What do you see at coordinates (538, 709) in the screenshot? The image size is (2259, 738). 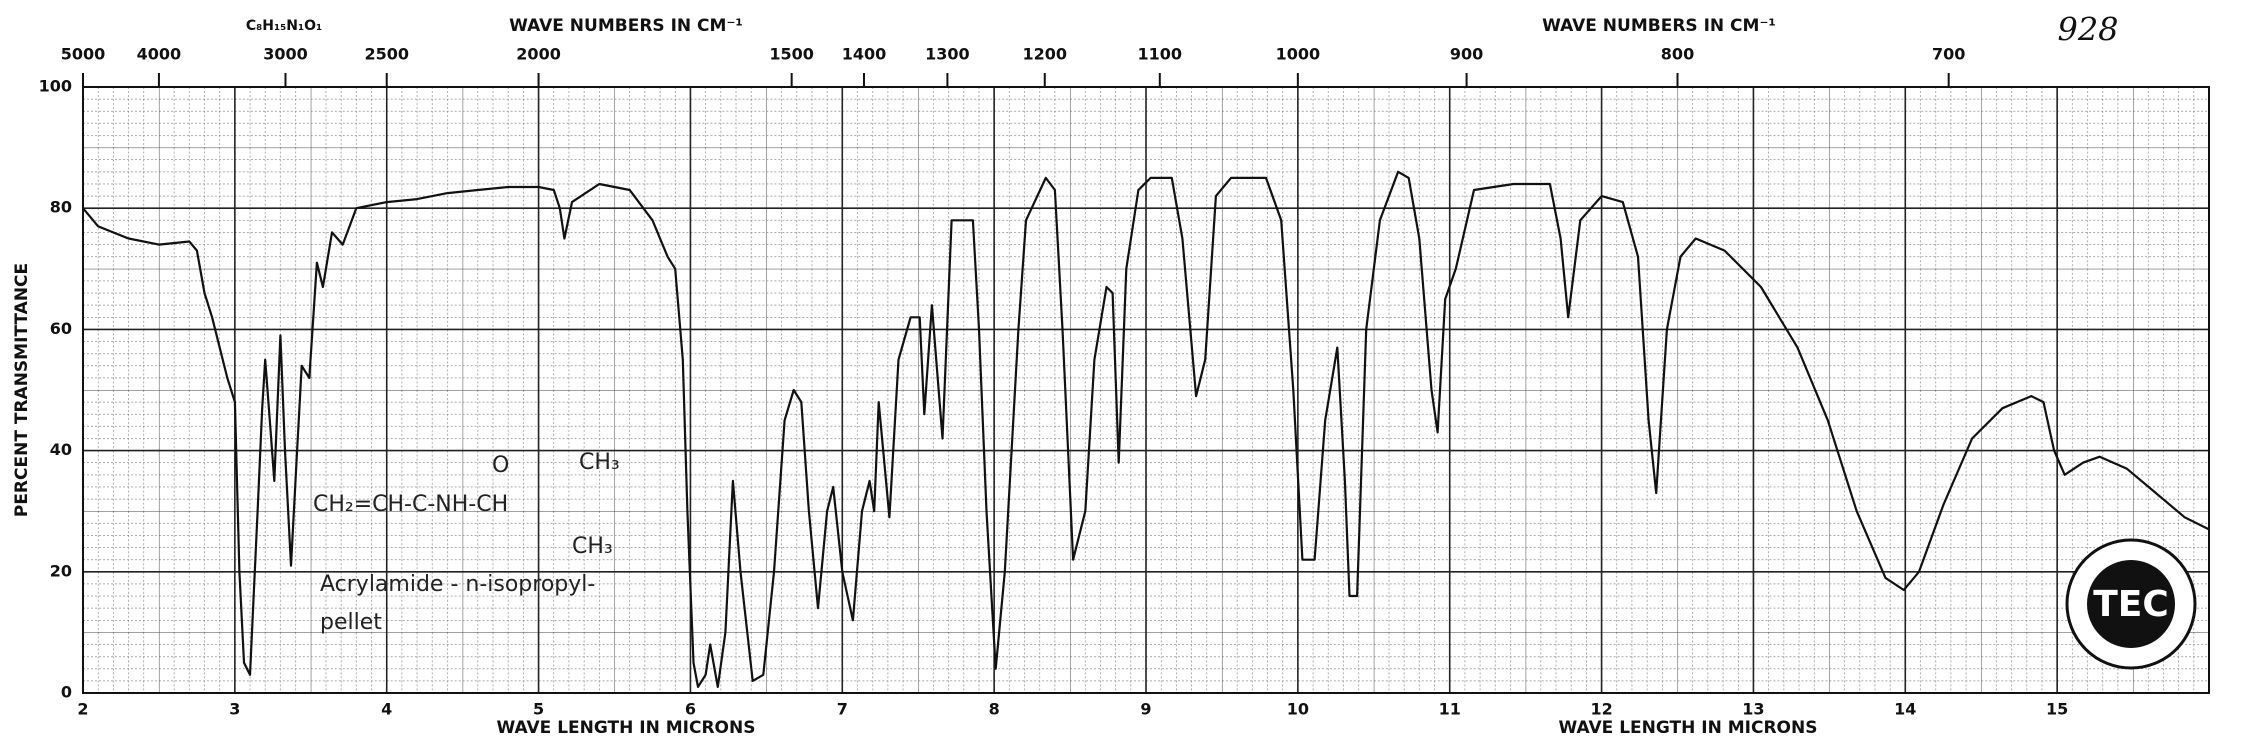 I see `x-tick-label: 5` at bounding box center [538, 709].